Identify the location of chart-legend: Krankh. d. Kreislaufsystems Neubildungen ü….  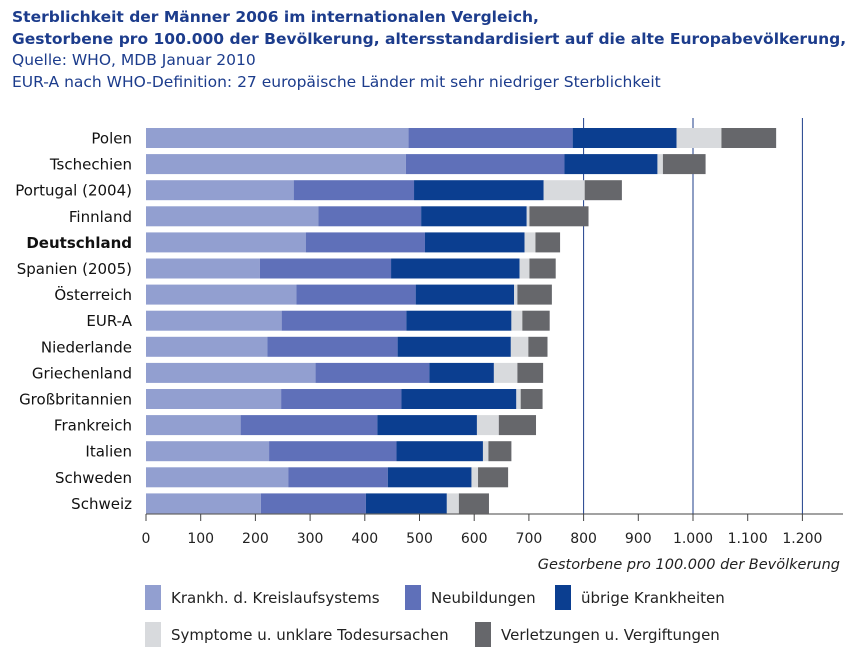
(495, 620).